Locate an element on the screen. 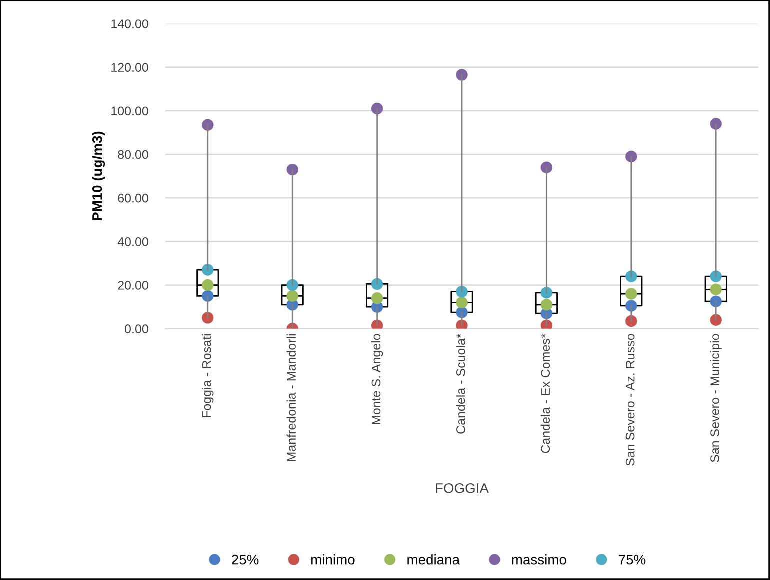 This screenshot has height=580, width=770. y-tick-label: 140.00 is located at coordinates (130, 24).